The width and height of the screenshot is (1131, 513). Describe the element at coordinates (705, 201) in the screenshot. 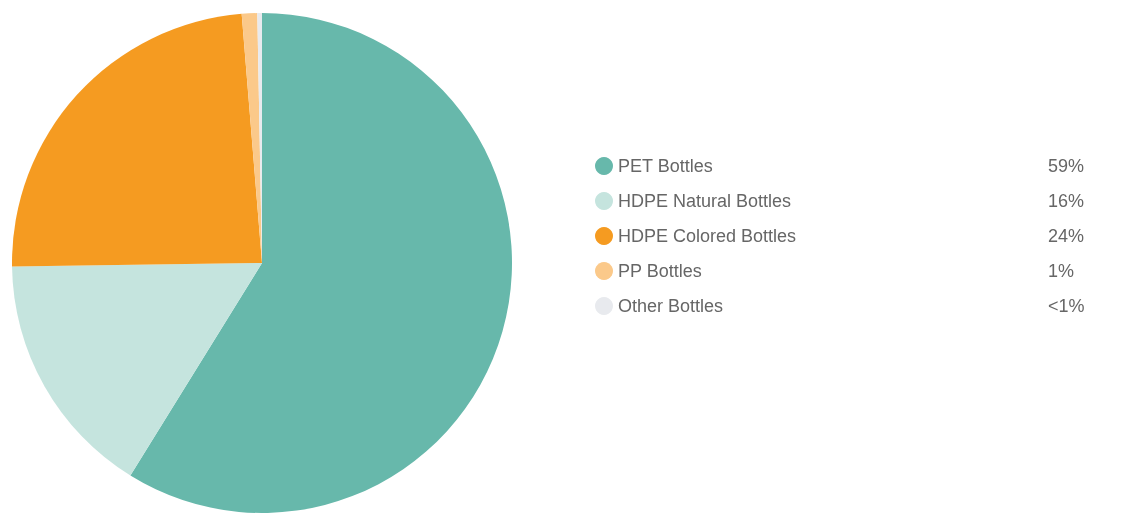

I see `legend-label: HDPE Natural Bottles` at that location.